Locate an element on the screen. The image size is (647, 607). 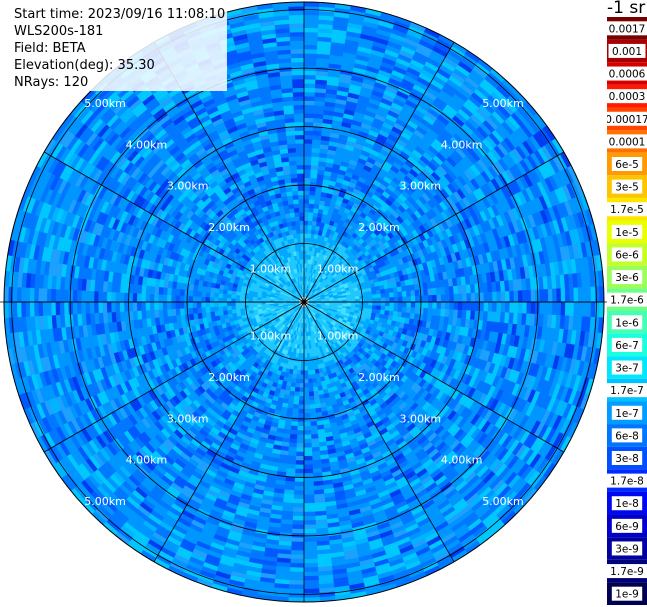
colorbar-tick-label: 6e-8 is located at coordinates (627, 436).